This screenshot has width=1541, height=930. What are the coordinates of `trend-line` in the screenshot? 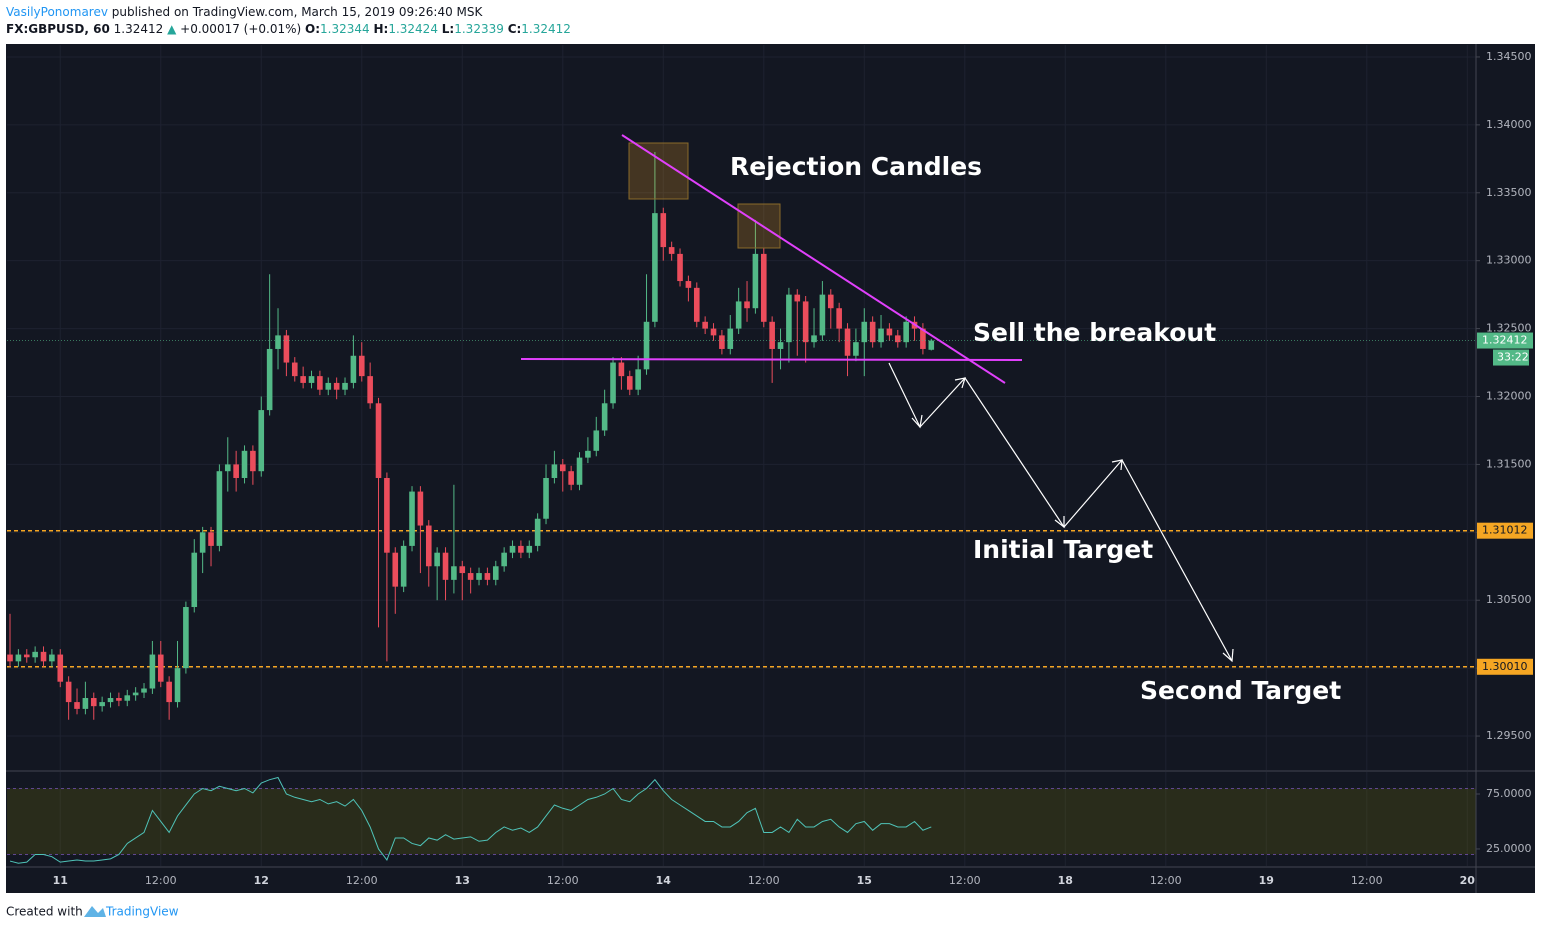 It's located at (813, 259).